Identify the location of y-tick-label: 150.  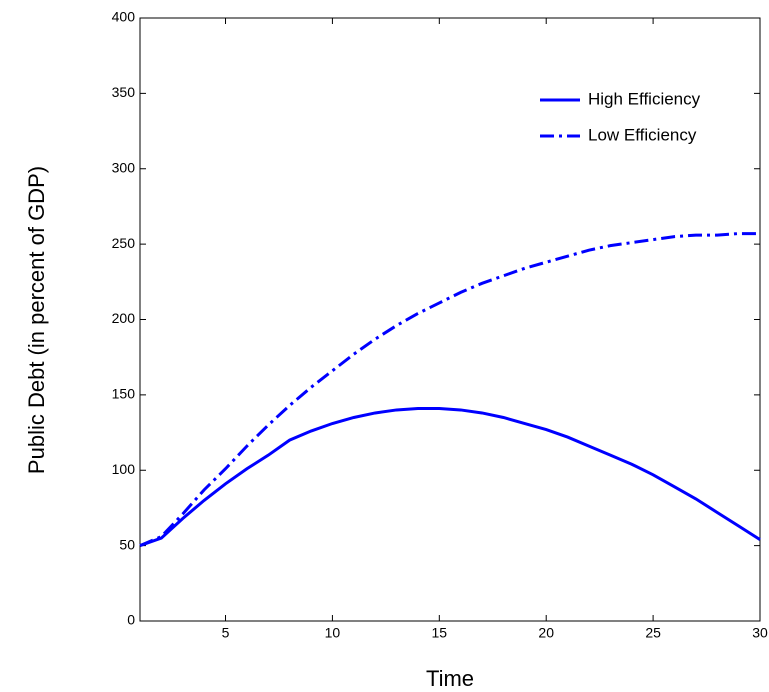
(124, 394).